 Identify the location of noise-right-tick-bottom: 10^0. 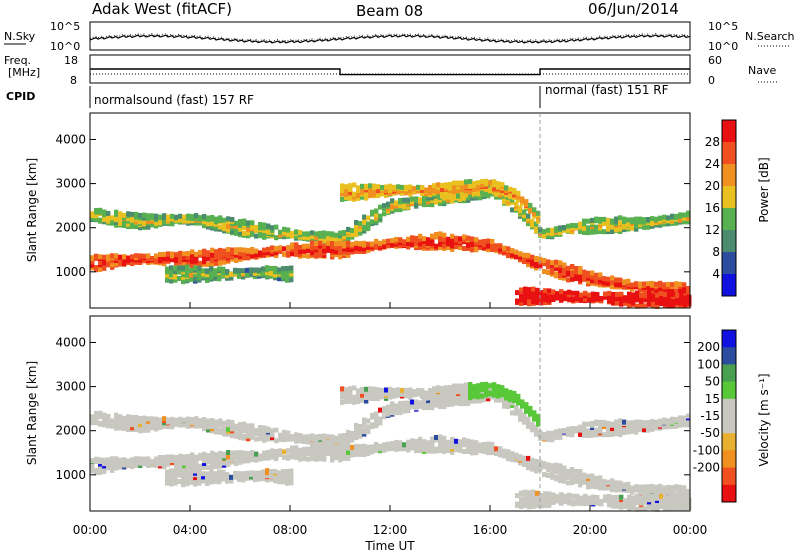
(723, 46).